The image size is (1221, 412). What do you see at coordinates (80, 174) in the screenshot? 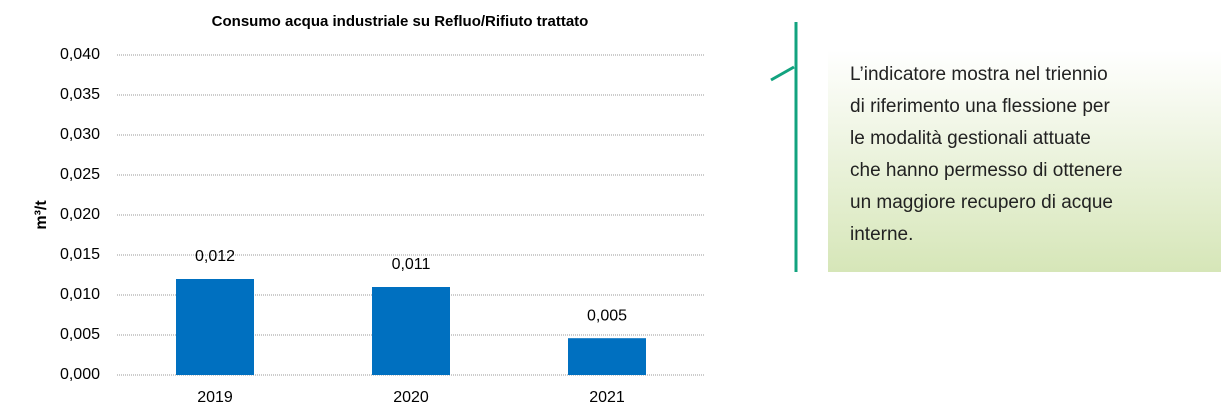
I see `y-tick-label: 0,025` at bounding box center [80, 174].